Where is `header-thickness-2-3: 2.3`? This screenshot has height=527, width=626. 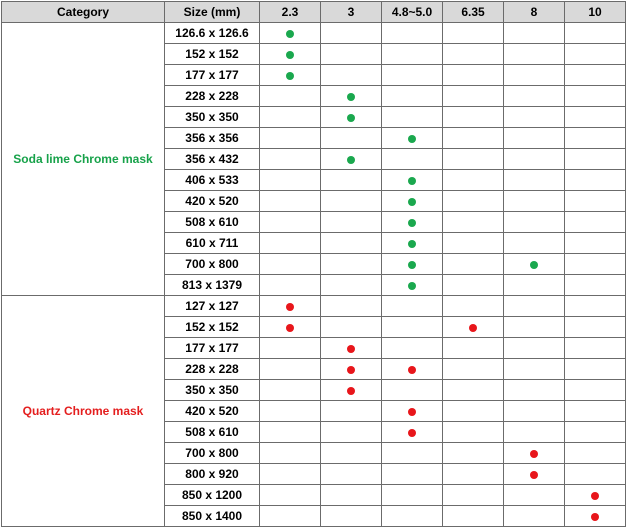 header-thickness-2-3: 2.3 is located at coordinates (290, 12).